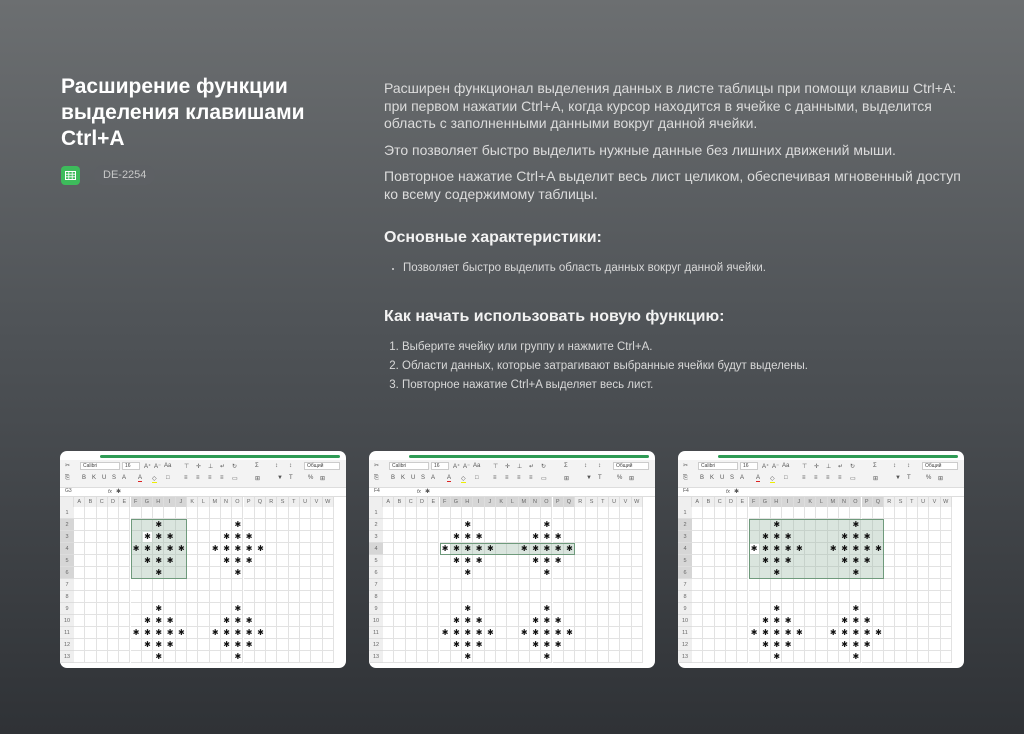 The image size is (1024, 734). Describe the element at coordinates (440, 466) in the screenshot. I see `font-size-select: 16` at that location.